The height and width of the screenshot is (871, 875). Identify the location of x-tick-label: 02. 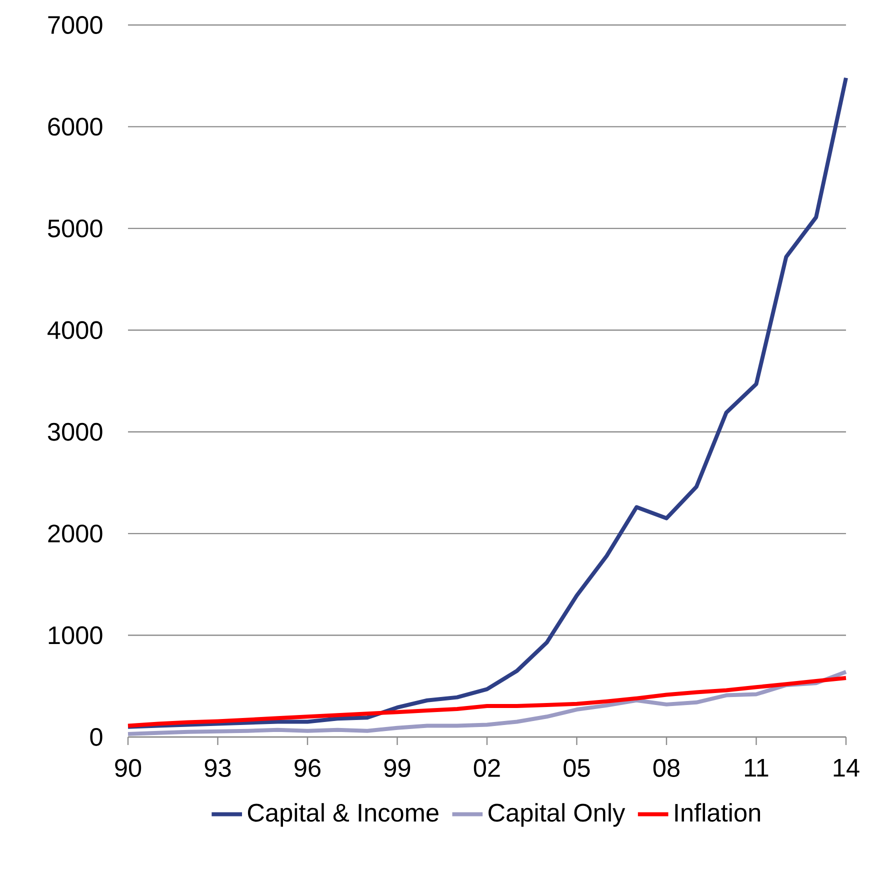
(487, 768).